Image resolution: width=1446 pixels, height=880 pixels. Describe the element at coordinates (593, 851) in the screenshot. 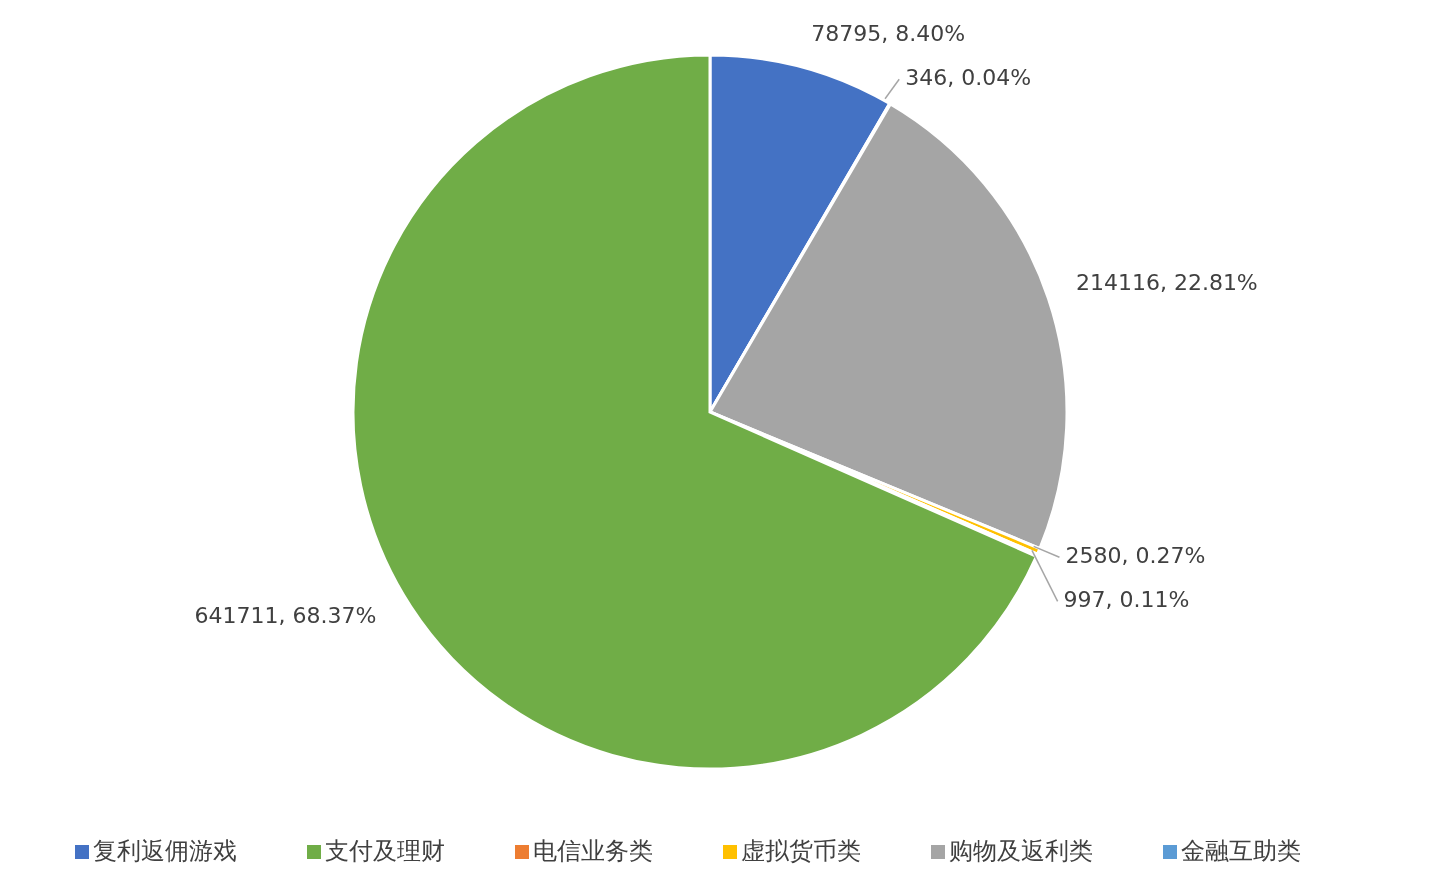

I see `legend-label: 电信业务类` at that location.